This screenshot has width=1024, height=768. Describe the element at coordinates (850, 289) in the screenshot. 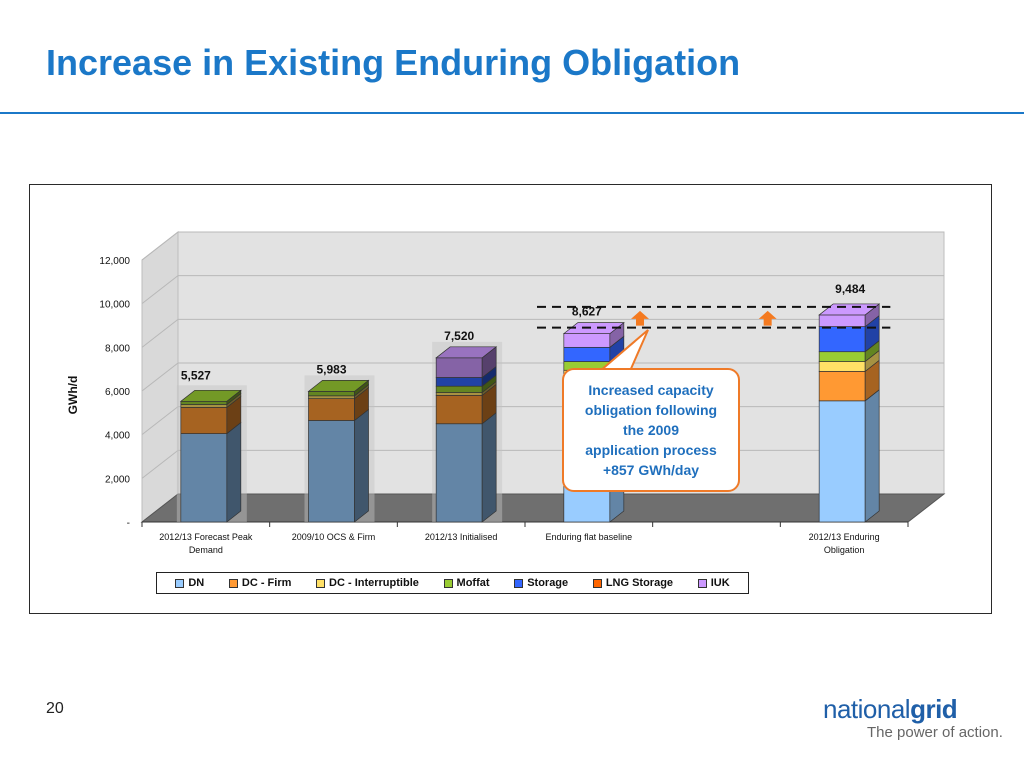

I see `bar-total-label: 9,484` at that location.